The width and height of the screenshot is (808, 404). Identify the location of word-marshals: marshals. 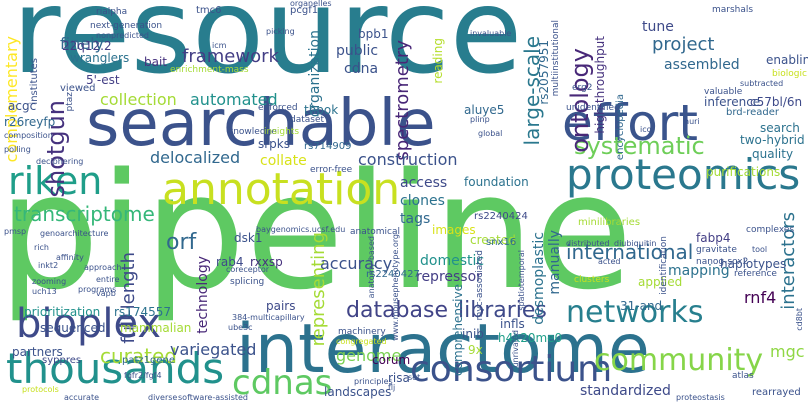
(733, 10).